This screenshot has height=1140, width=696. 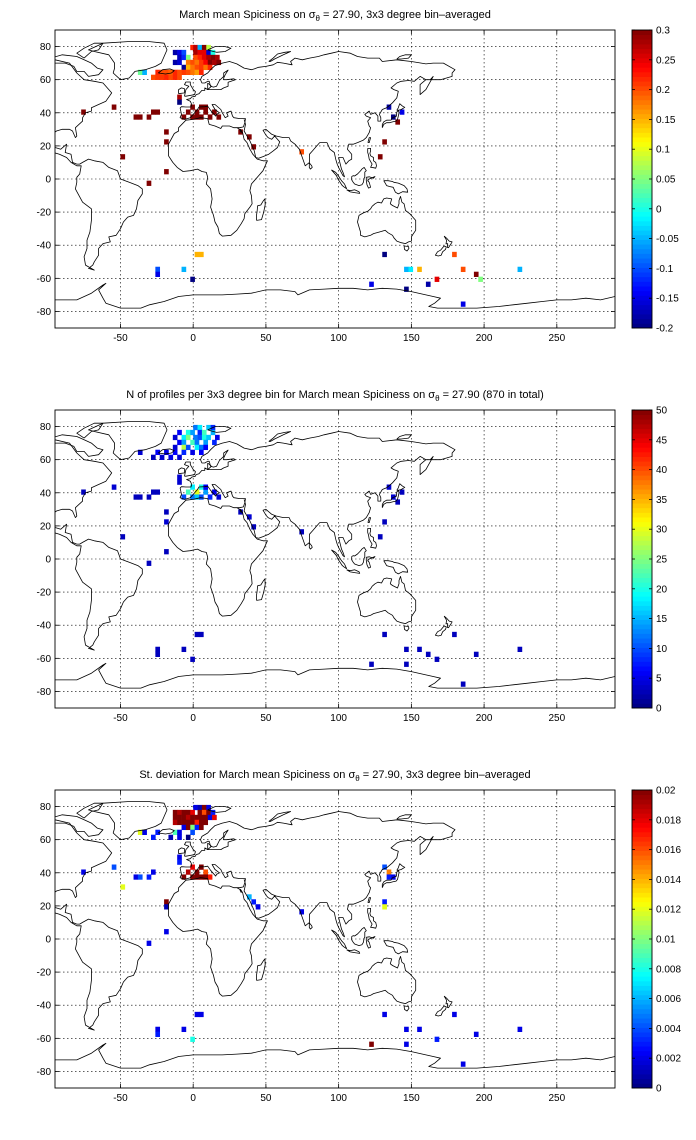 I want to click on y-tick-label: -60, so click(x=44, y=1039).